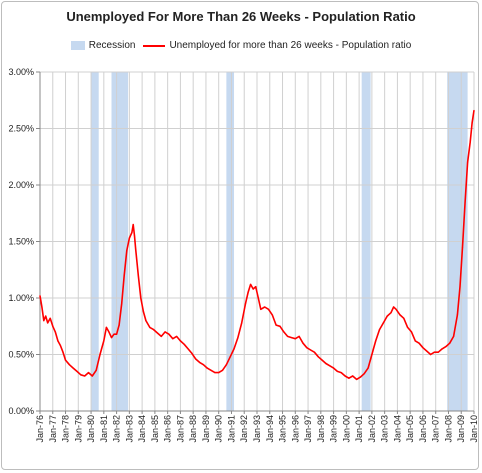 This screenshot has width=482, height=473. What do you see at coordinates (219, 429) in the screenshot?
I see `x-tick-label-14: Jan-90` at bounding box center [219, 429].